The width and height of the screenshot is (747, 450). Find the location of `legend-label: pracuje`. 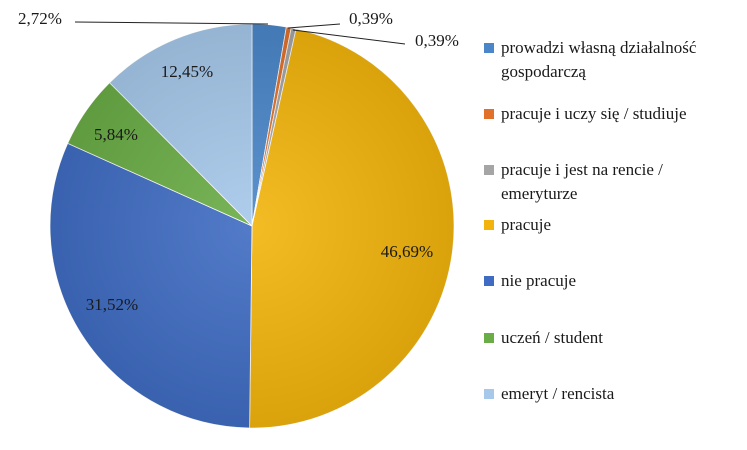

legend-label: pracuje is located at coordinates (526, 224).